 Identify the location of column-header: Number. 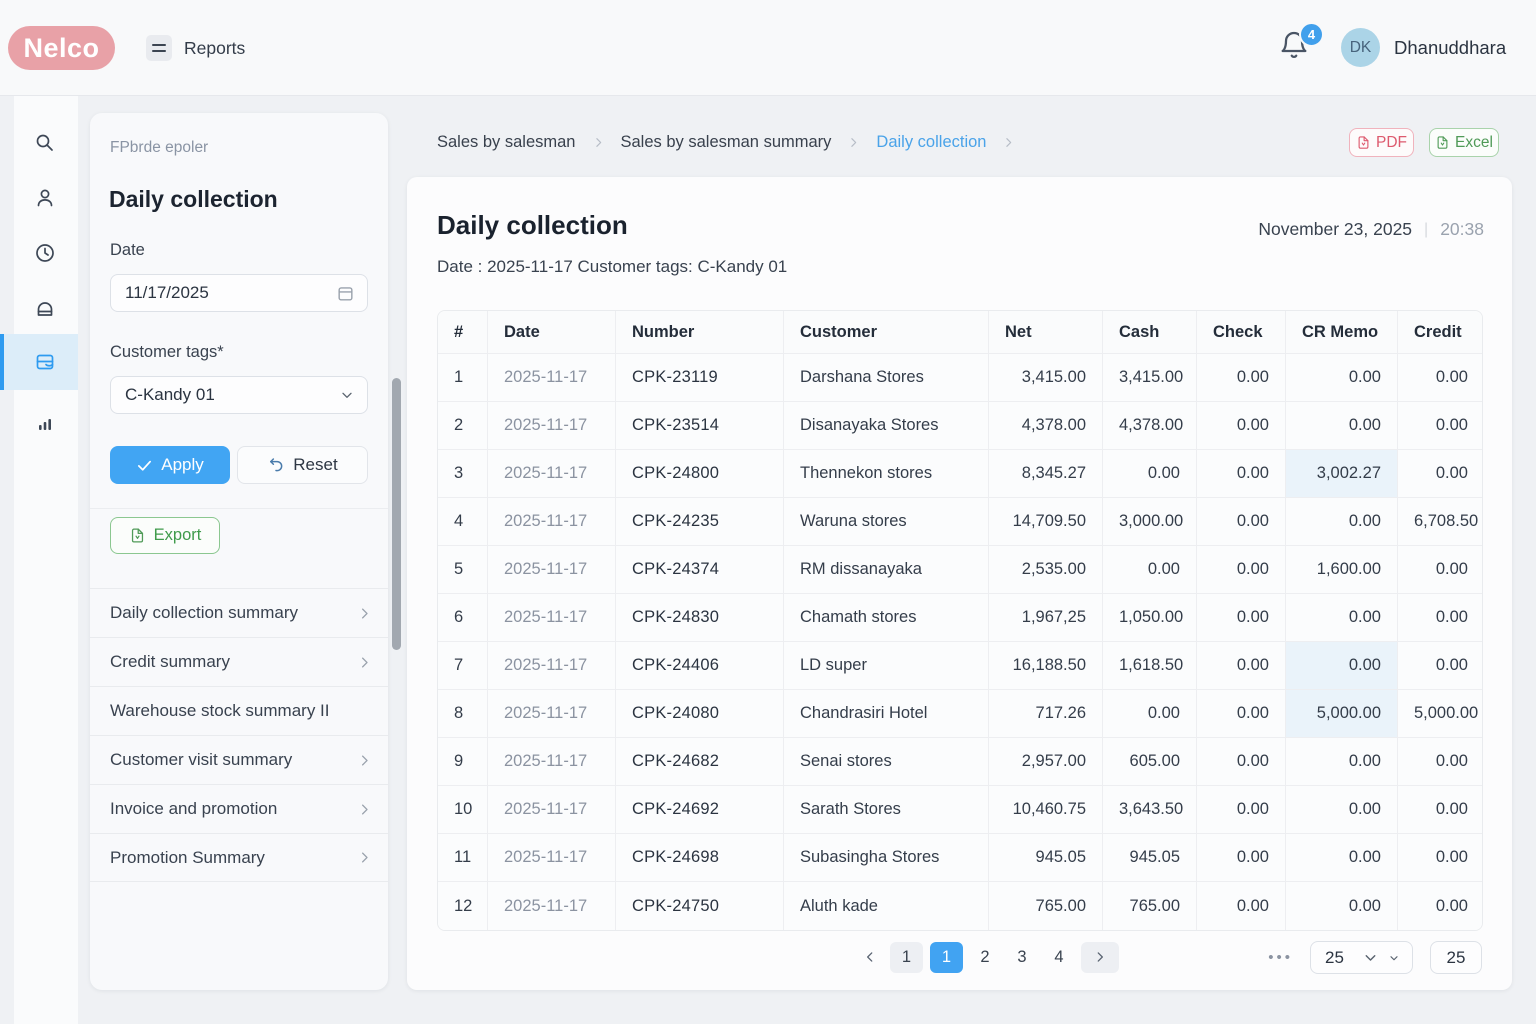
(700, 332).